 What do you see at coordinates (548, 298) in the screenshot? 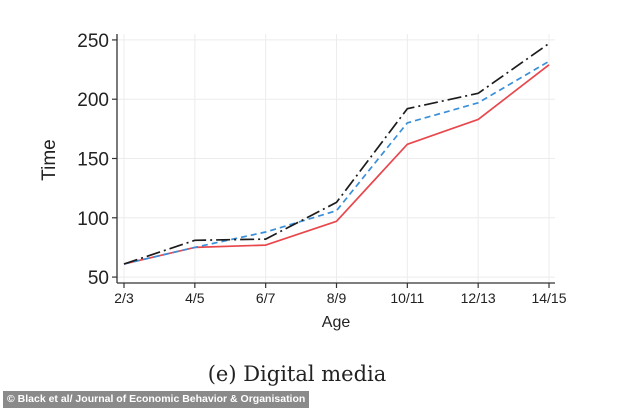
I see `x-tick-label: 14/15` at bounding box center [548, 298].